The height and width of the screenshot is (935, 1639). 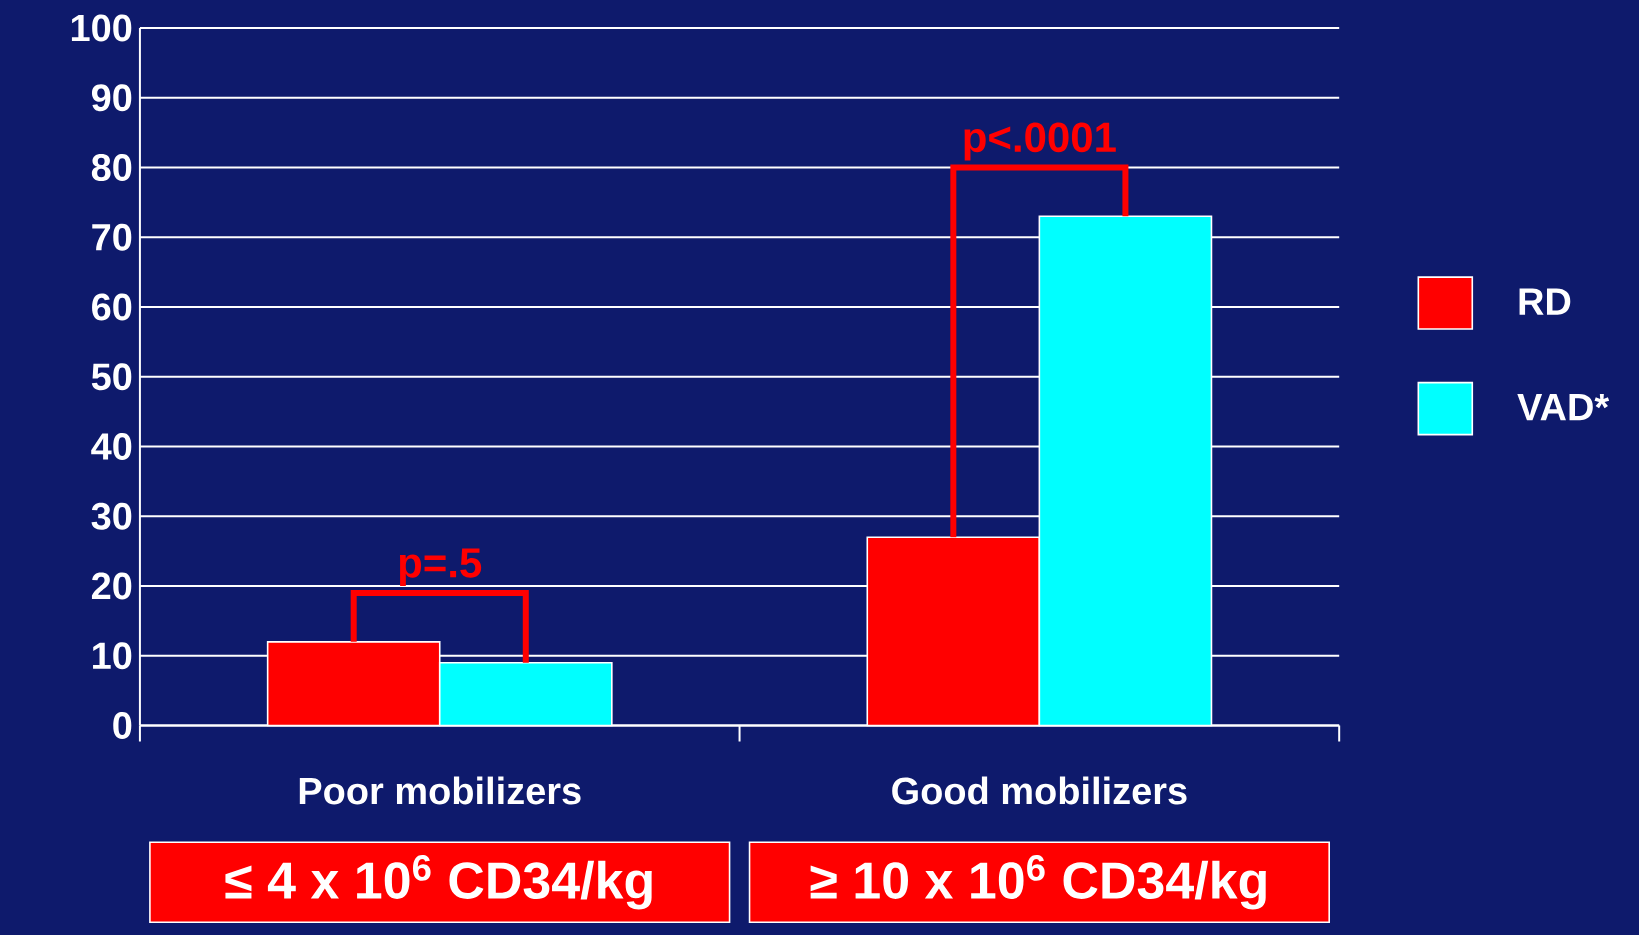 What do you see at coordinates (1039, 790) in the screenshot?
I see `x-tick-label: Good mobilizers` at bounding box center [1039, 790].